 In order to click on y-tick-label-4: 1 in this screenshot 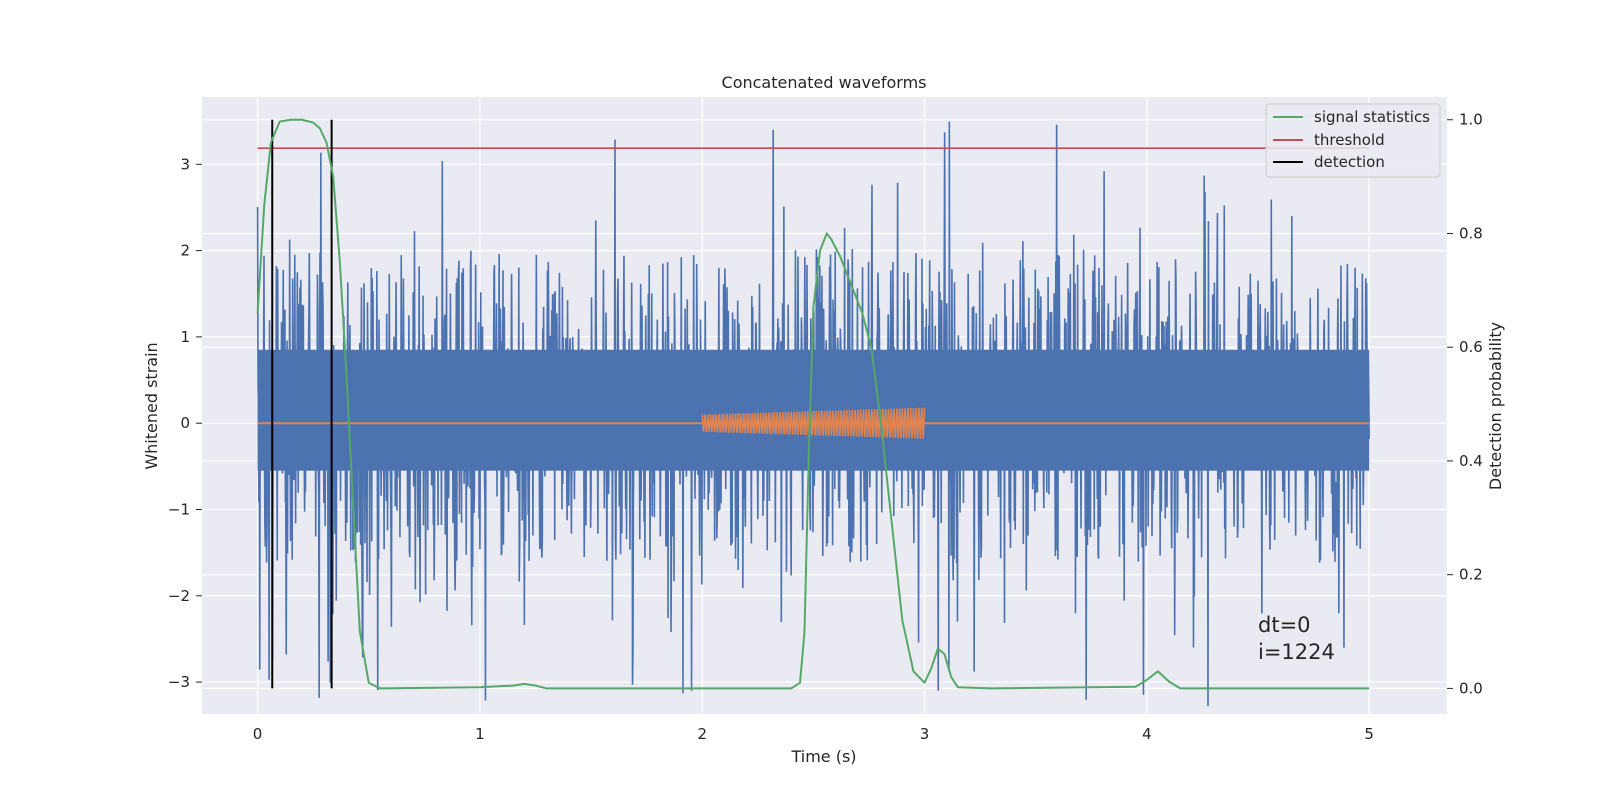, I will do `click(185, 337)`.